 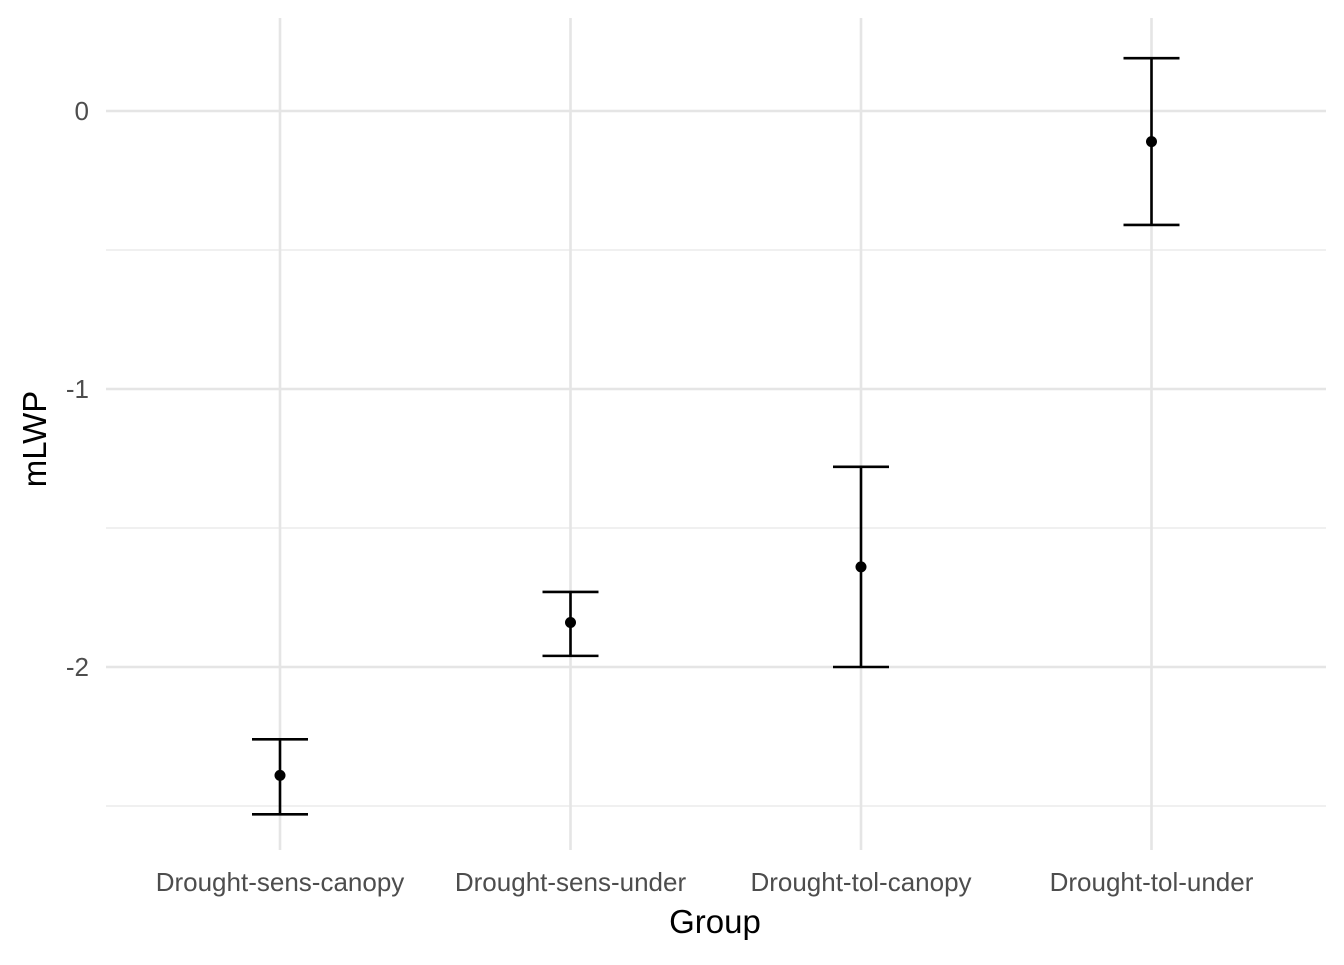 What do you see at coordinates (280, 882) in the screenshot?
I see `x-tick-label: Drought-sens-canopy` at bounding box center [280, 882].